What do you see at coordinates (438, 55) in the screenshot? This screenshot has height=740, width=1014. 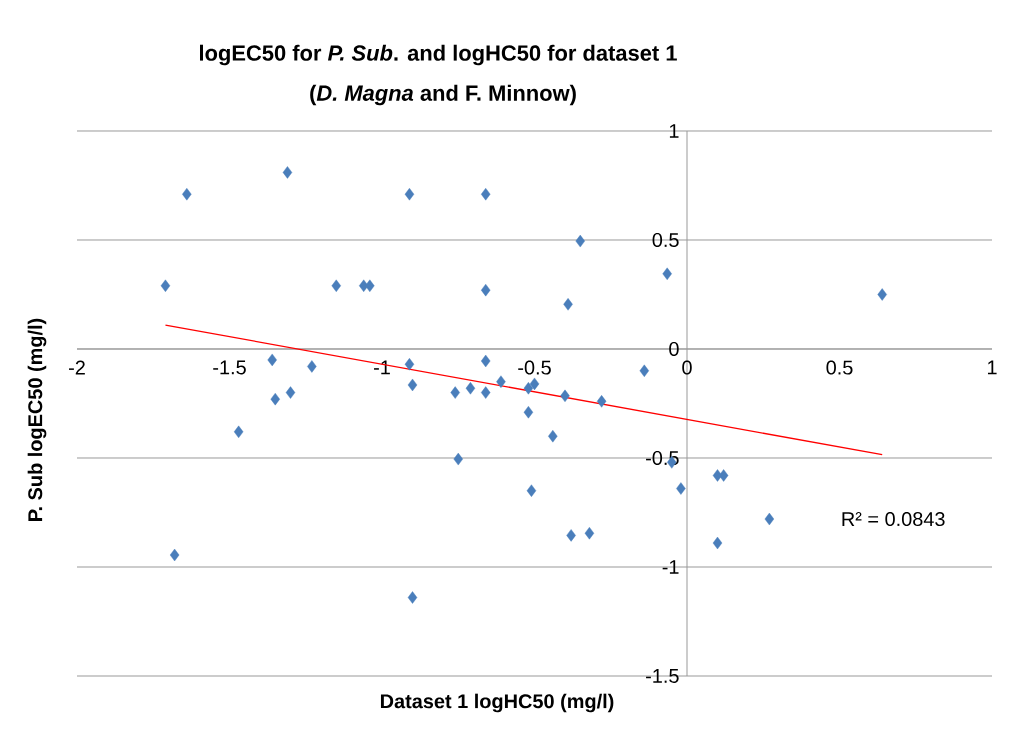 I see `chart-title: logEC50 for P. Sub. and logHC50 for dataset 1` at bounding box center [438, 55].